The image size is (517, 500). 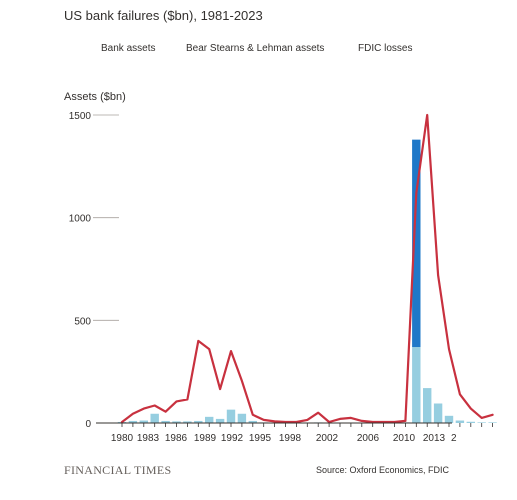 I want to click on source-note: Source: Oxford Economics, FDIC, so click(x=383, y=470).